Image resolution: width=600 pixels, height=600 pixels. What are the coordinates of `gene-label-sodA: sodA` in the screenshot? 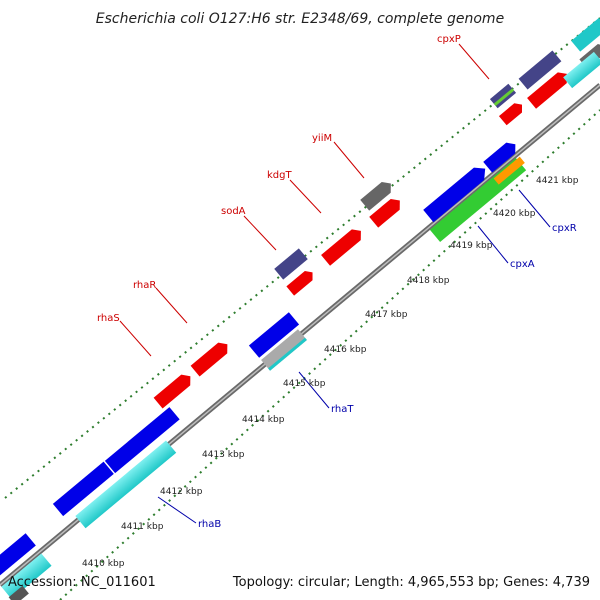 It's located at (233, 211).